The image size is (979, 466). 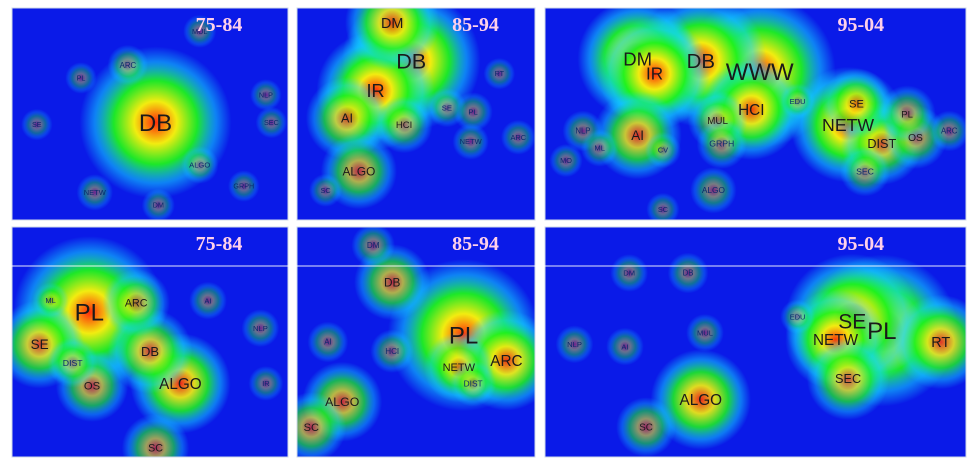 I want to click on heat-blob-algo, so click(x=199, y=165).